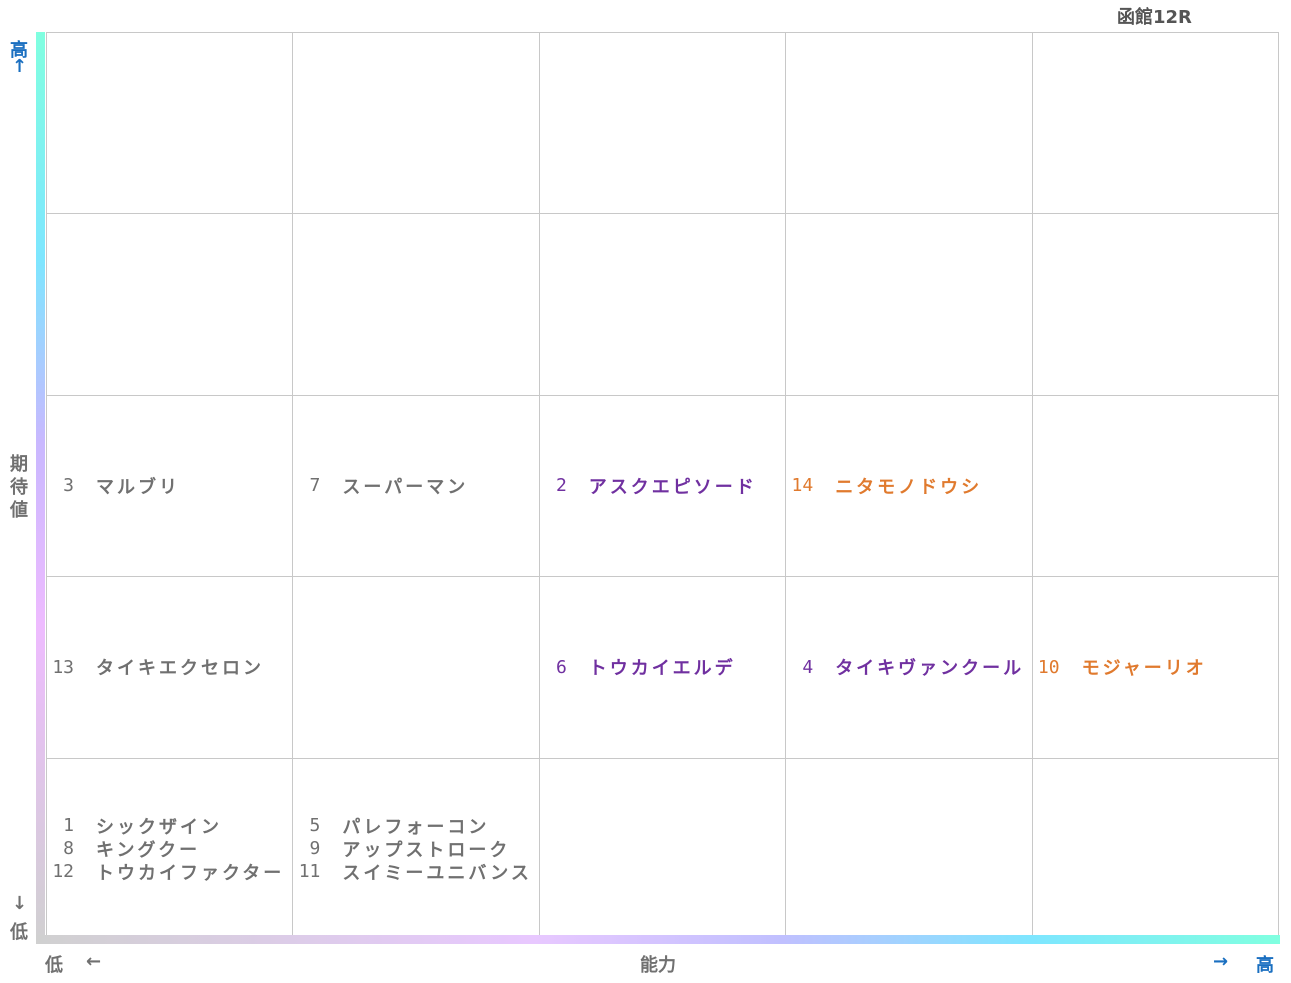  I want to click on entry: 13 タイキエクセロン, so click(169, 668).